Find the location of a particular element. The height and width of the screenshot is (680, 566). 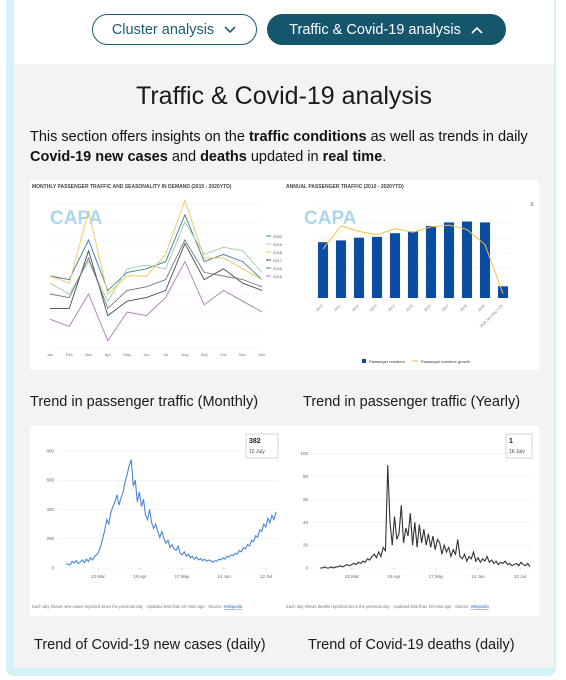

x-tick-label: Apr is located at coordinates (108, 354).